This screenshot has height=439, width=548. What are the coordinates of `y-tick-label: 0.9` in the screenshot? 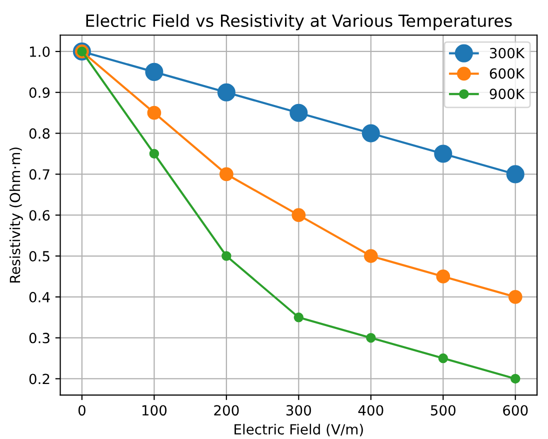 It's located at (39, 92).